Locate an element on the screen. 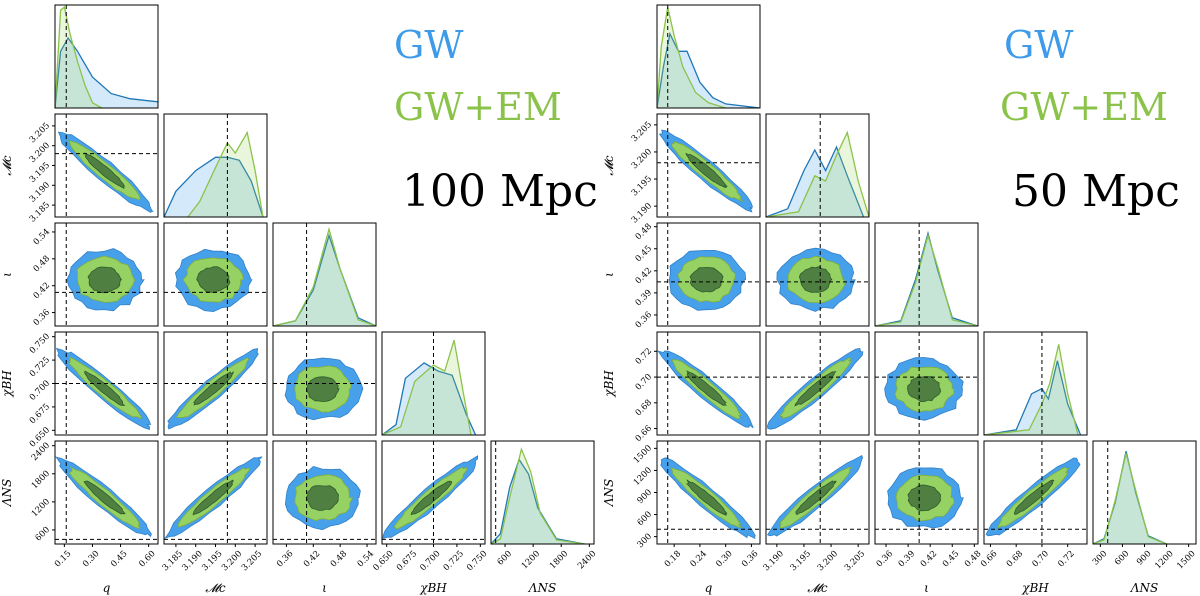  marginal-fill-gw-Mc is located at coordinates (214, 187).